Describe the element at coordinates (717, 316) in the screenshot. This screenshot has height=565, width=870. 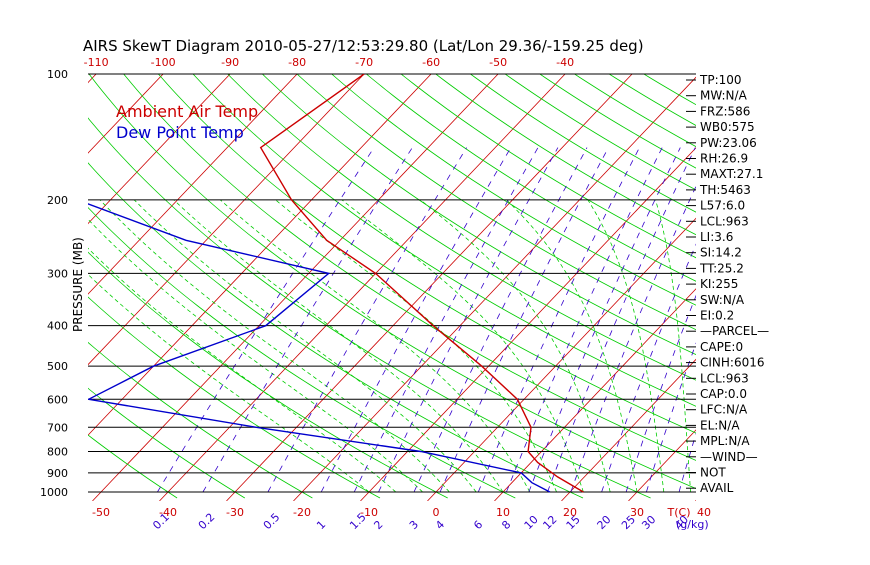
I see `stability-index-item: EI:0.2` at that location.